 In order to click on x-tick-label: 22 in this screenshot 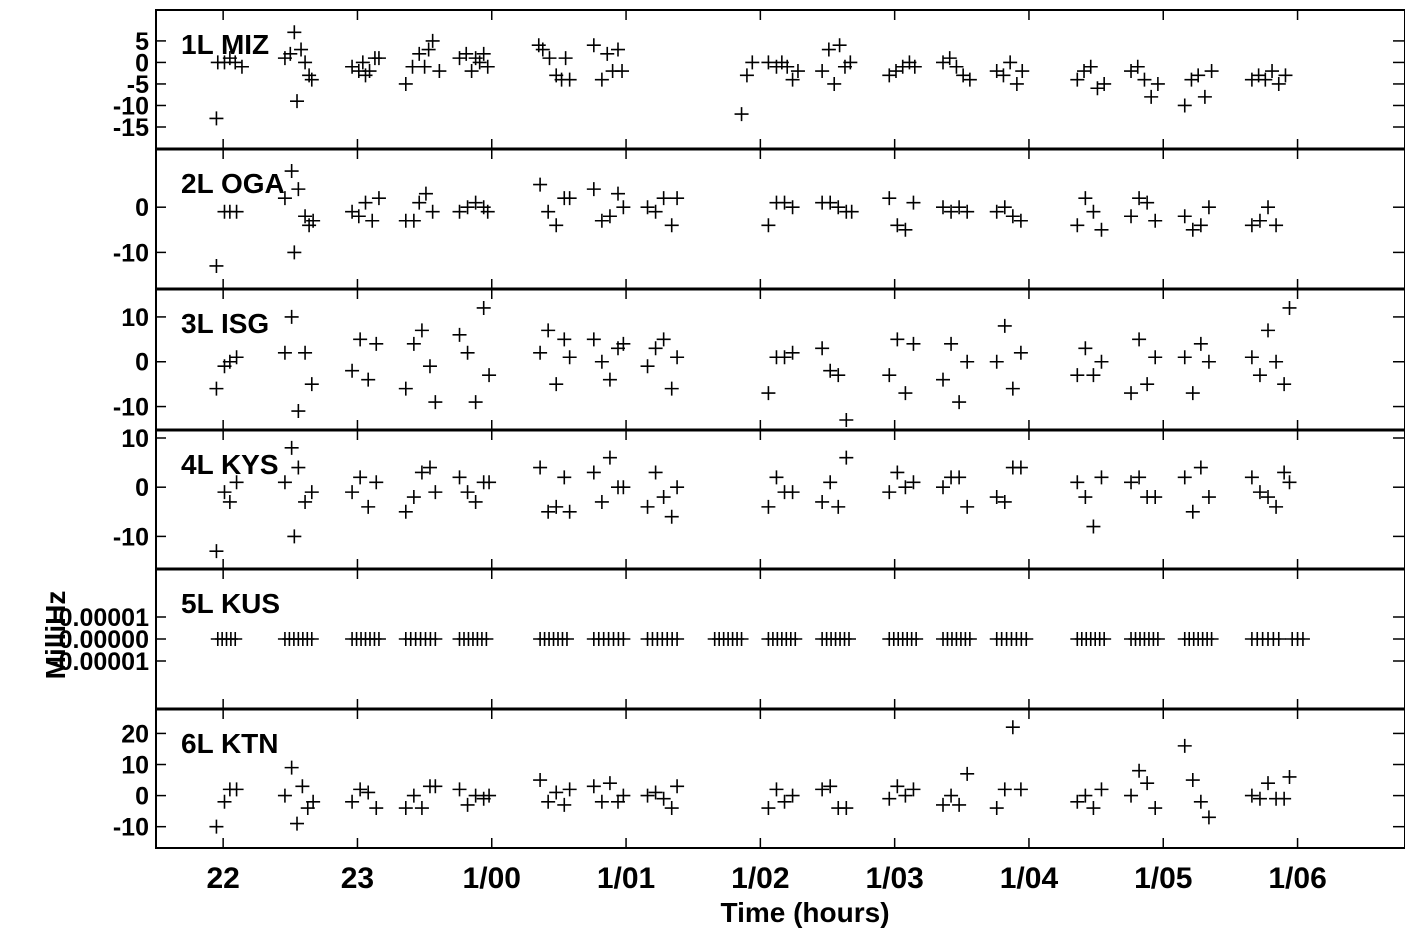, I will do `click(222, 878)`.